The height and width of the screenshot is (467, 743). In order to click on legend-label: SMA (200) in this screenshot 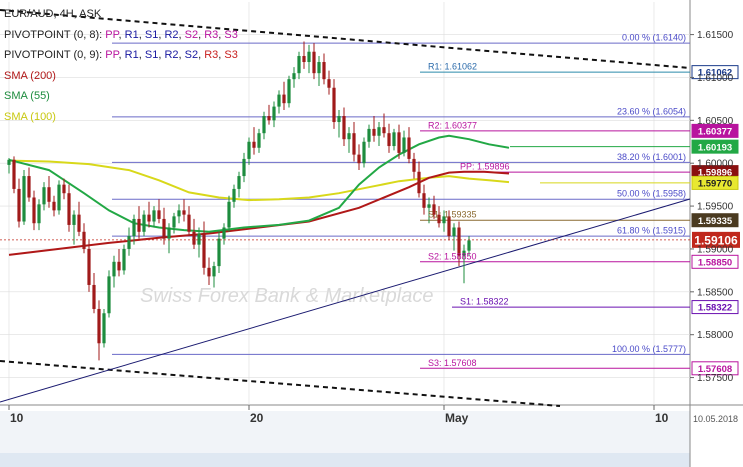, I will do `click(30, 75)`.